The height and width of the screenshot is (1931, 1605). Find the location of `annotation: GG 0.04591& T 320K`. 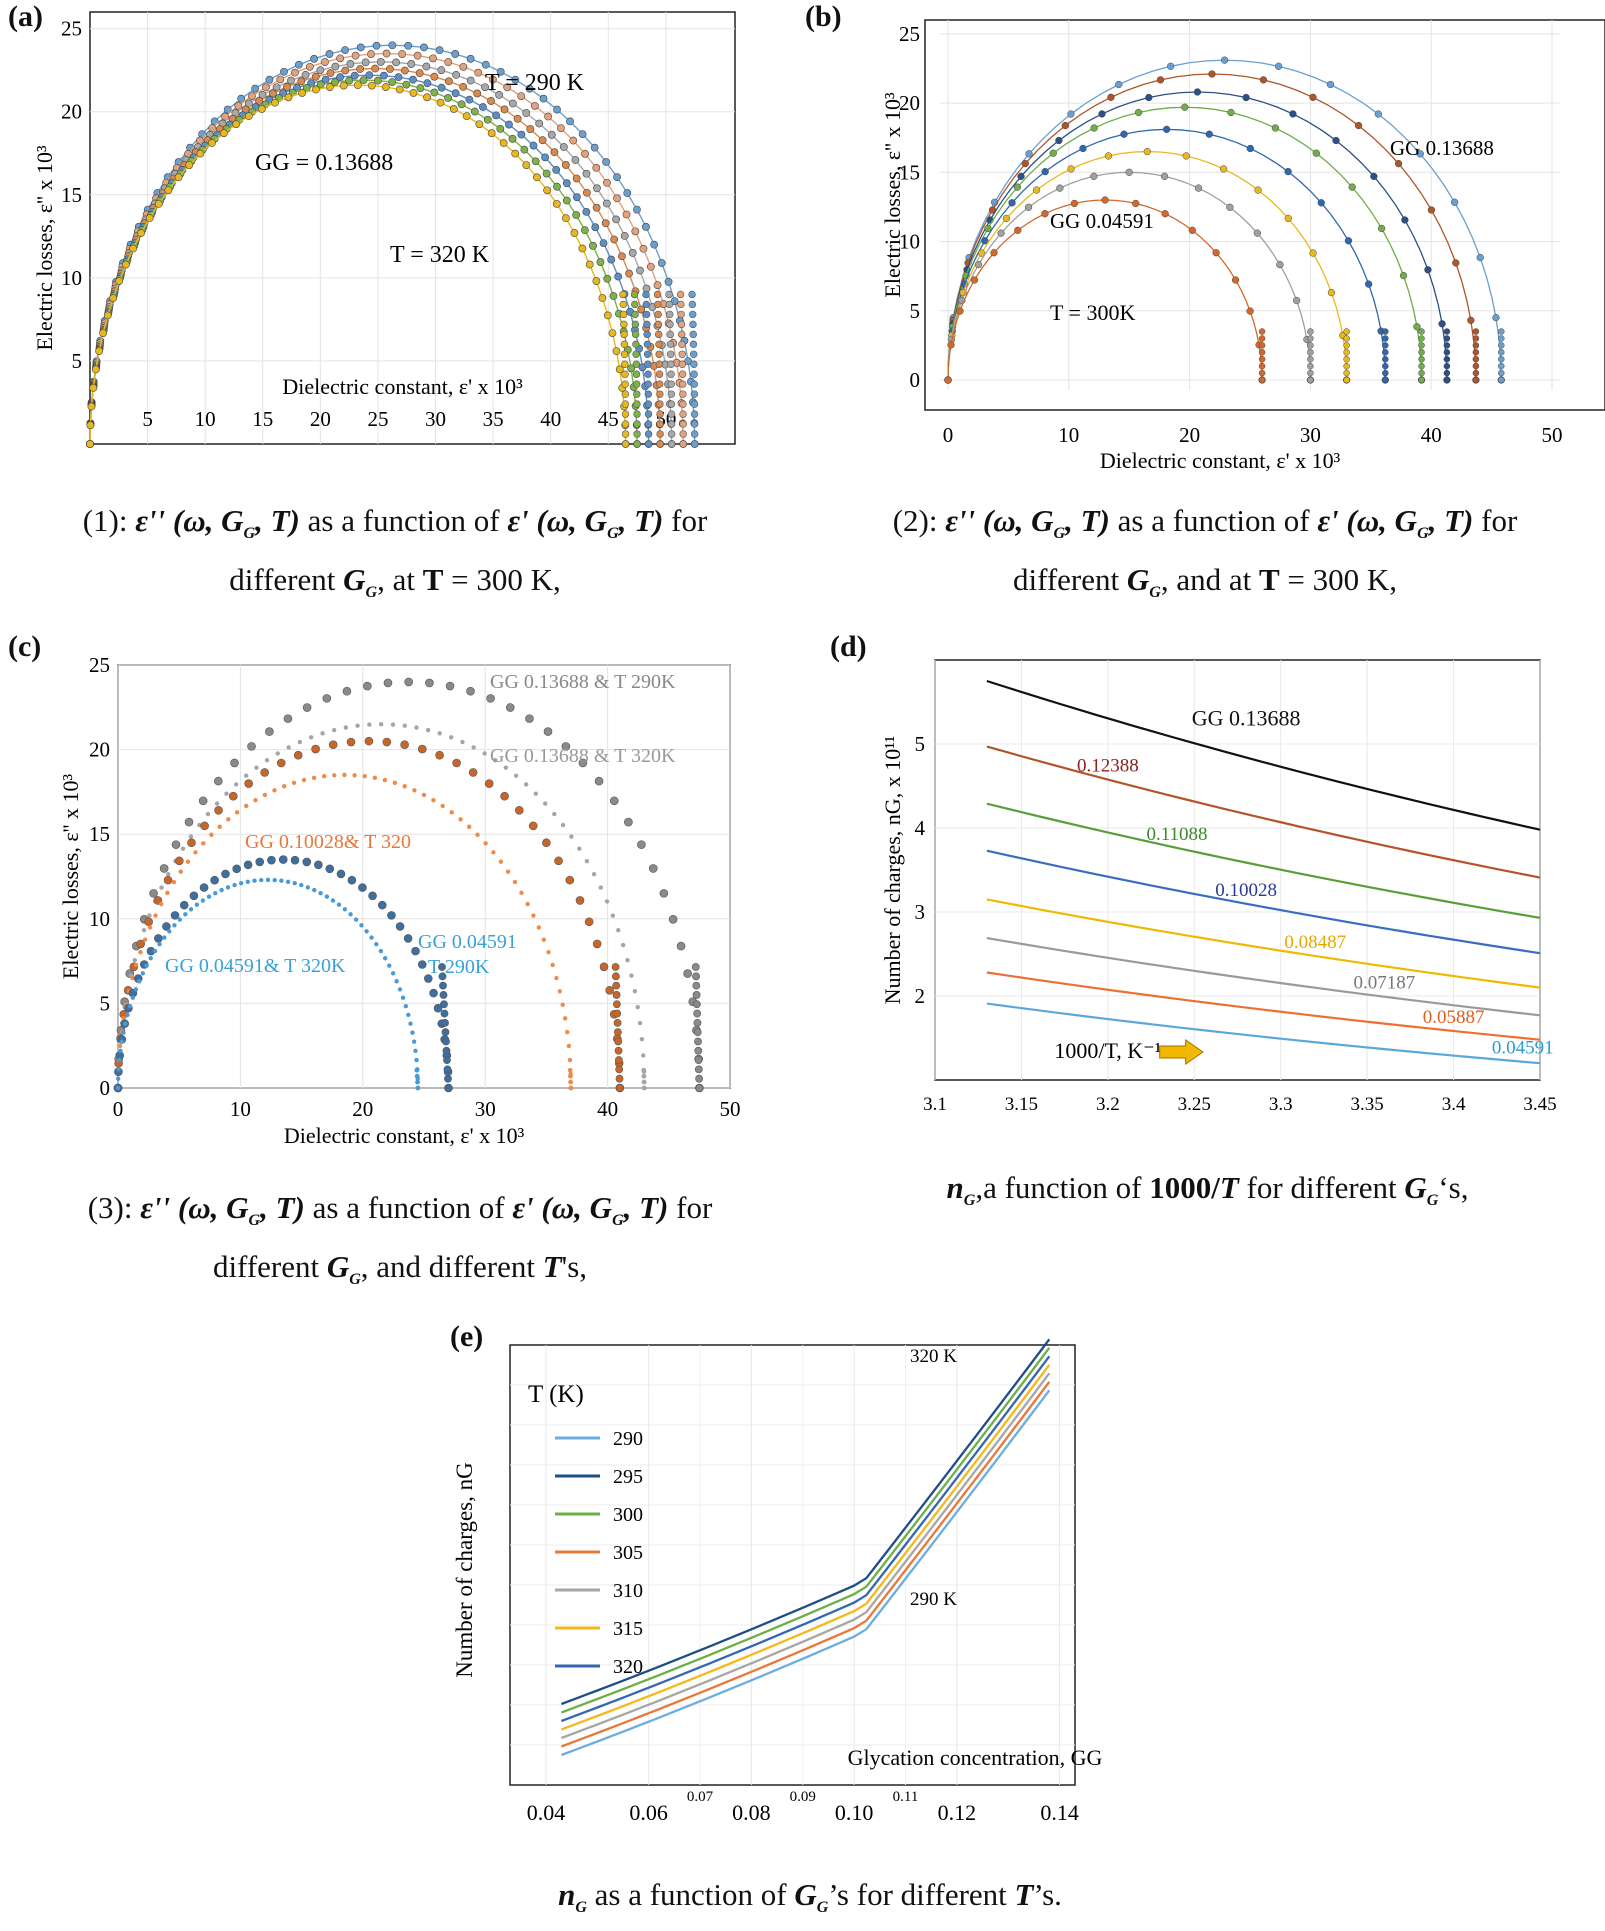

annotation: GG 0.04591& T 320K is located at coordinates (255, 966).